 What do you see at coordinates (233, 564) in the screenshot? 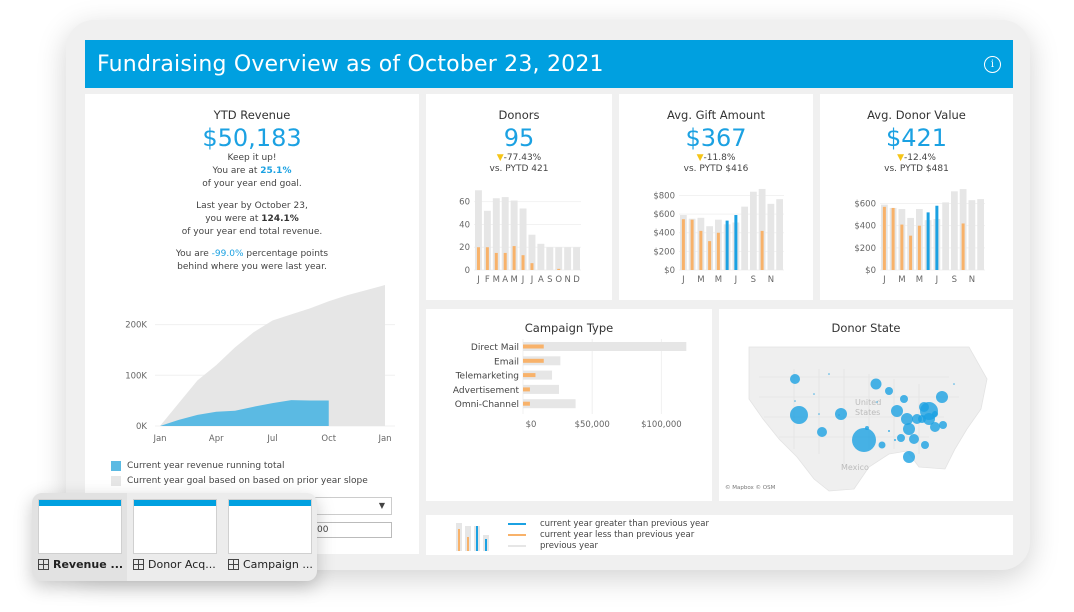
I see `dashboard-grid-icon` at bounding box center [233, 564].